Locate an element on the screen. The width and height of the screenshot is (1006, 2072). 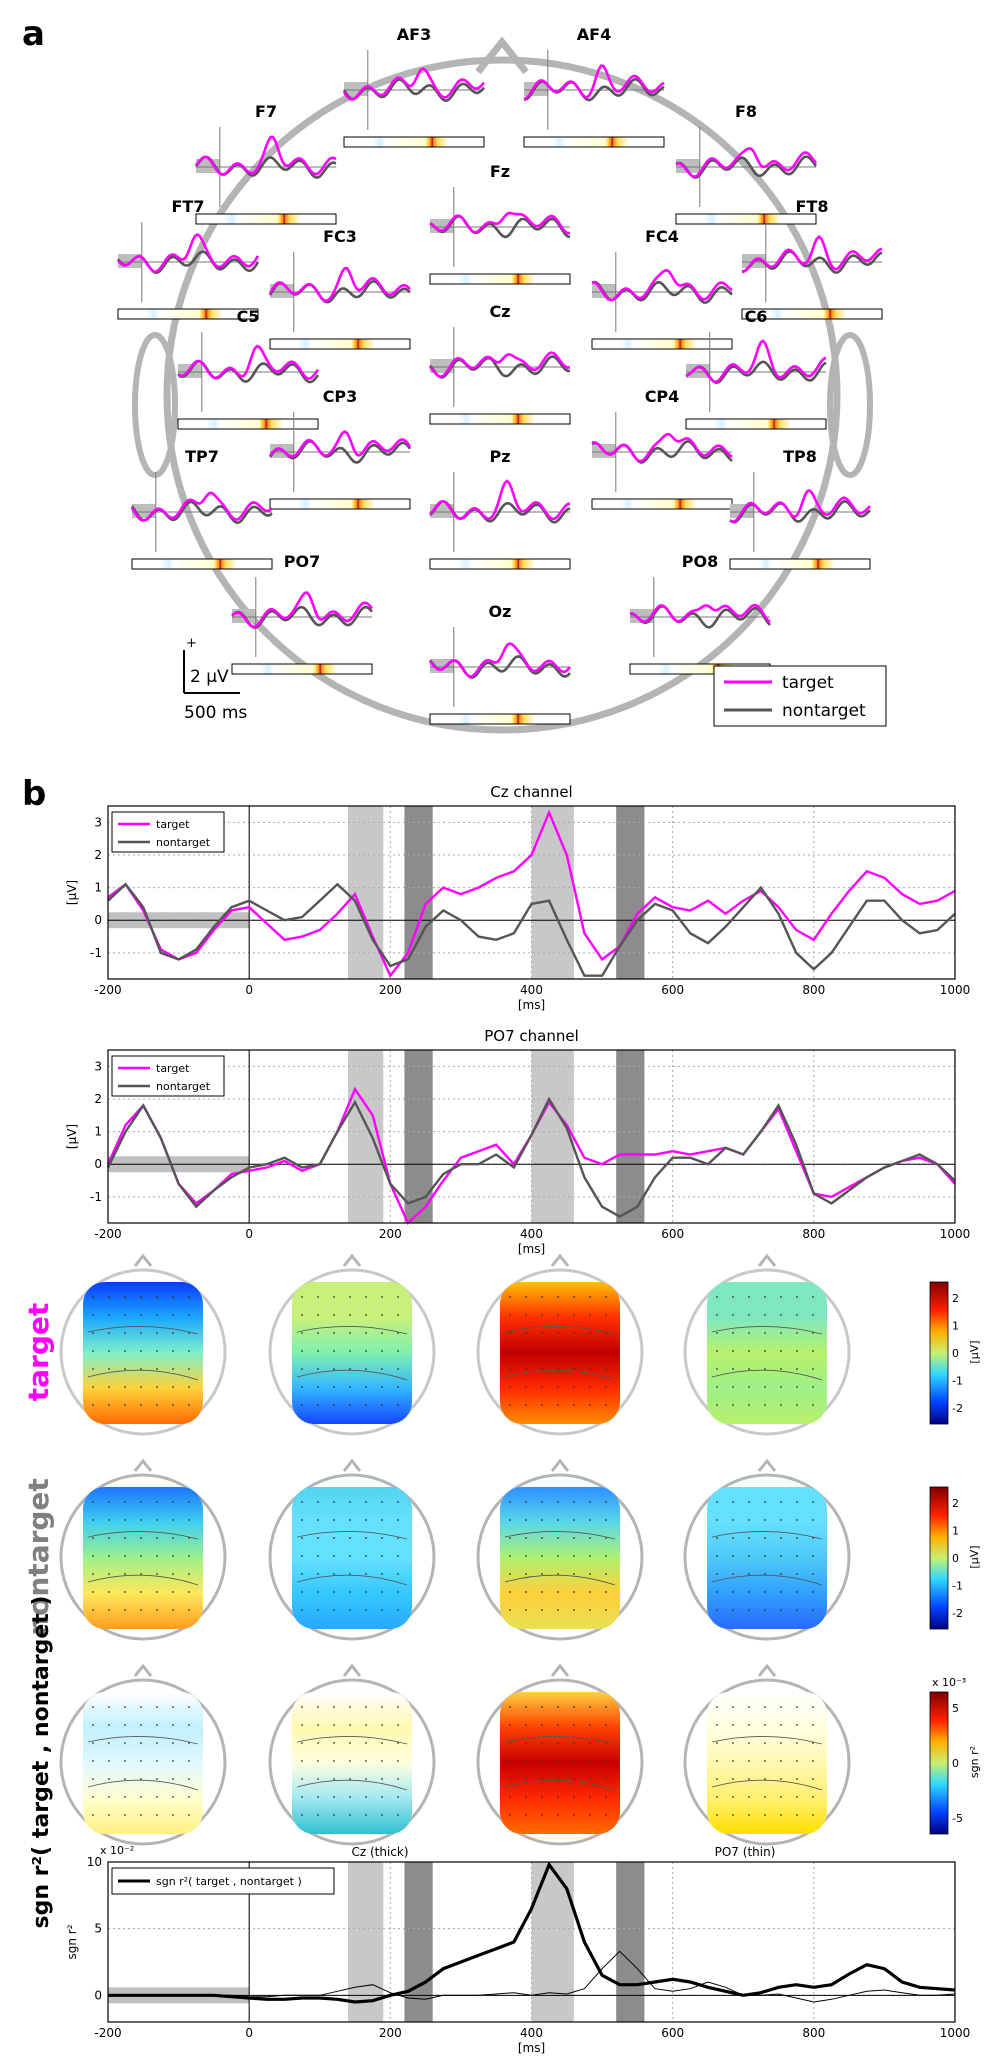
legend-sgn-label: sgn r²( target , nontarget ) is located at coordinates (229, 1881).